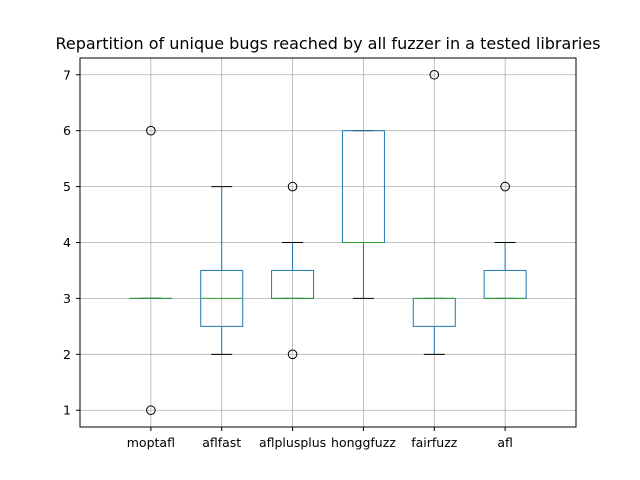 This screenshot has height=480, width=640. Describe the element at coordinates (222, 270) in the screenshot. I see `box-aflfast` at that location.